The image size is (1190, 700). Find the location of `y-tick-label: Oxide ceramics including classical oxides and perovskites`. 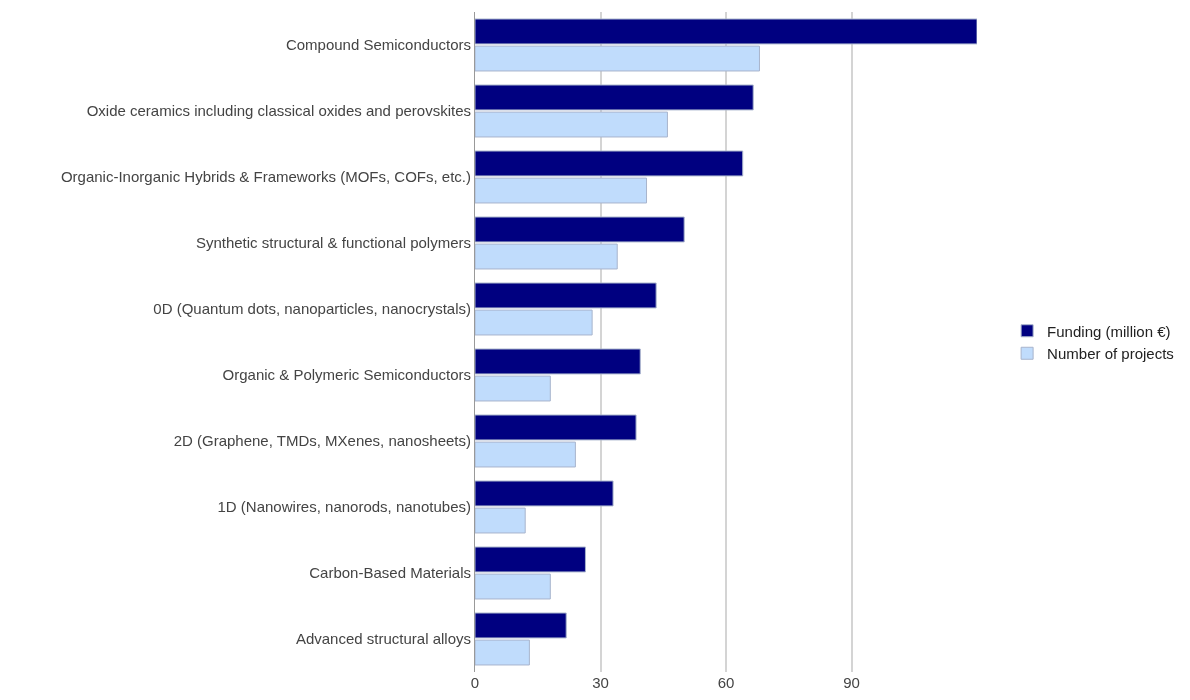

y-tick-label: Oxide ceramics including classical oxides and perovskites is located at coordinates (278, 111).